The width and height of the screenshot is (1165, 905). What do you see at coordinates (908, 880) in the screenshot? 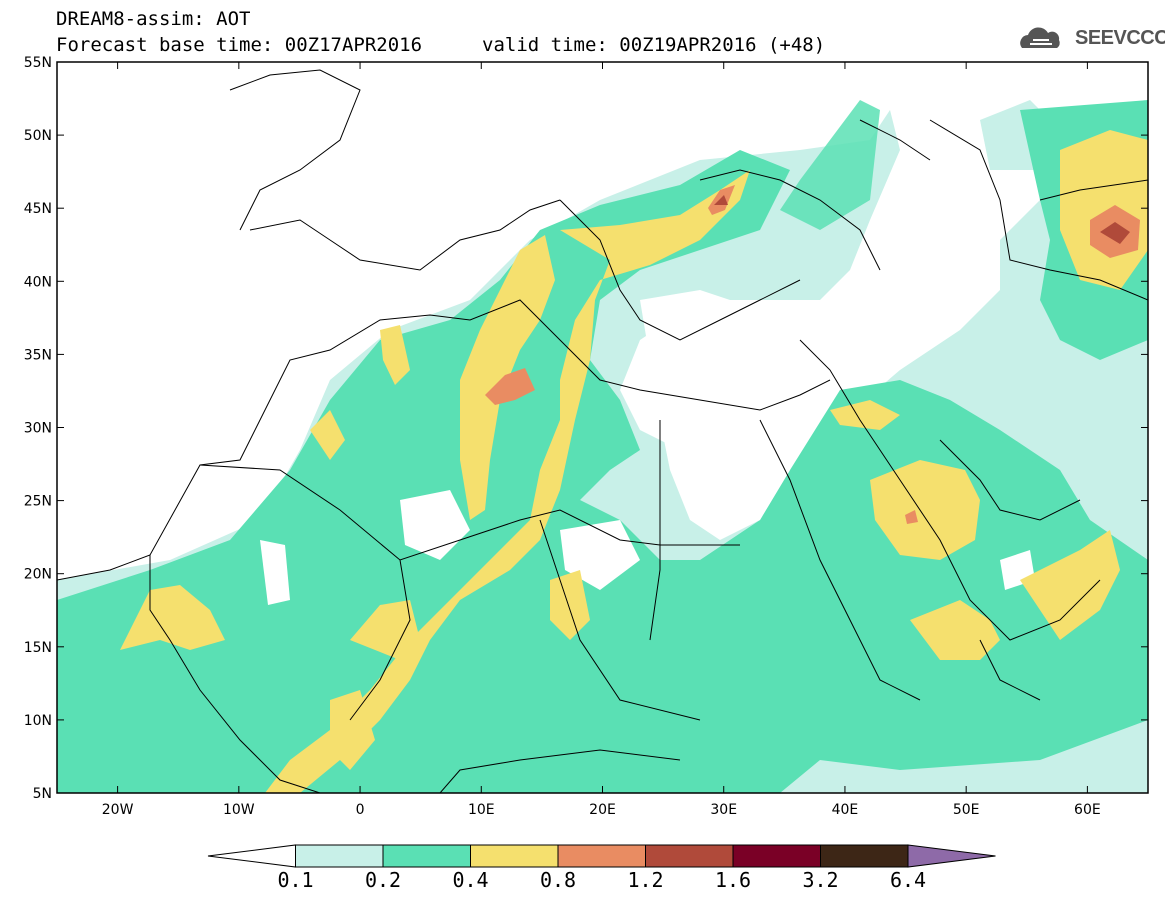
I see `colorbar-level-label: 6.4` at bounding box center [908, 880].